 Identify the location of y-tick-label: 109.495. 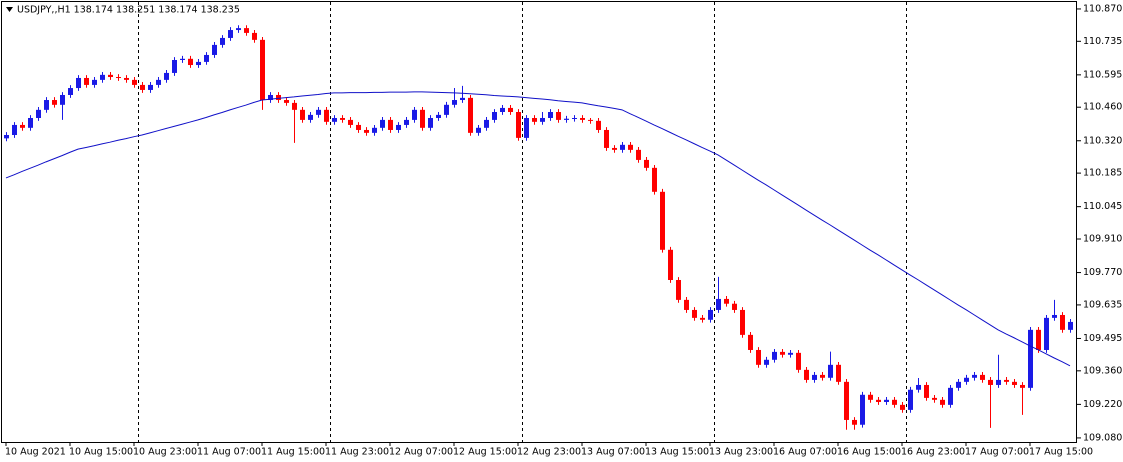
(1102, 338).